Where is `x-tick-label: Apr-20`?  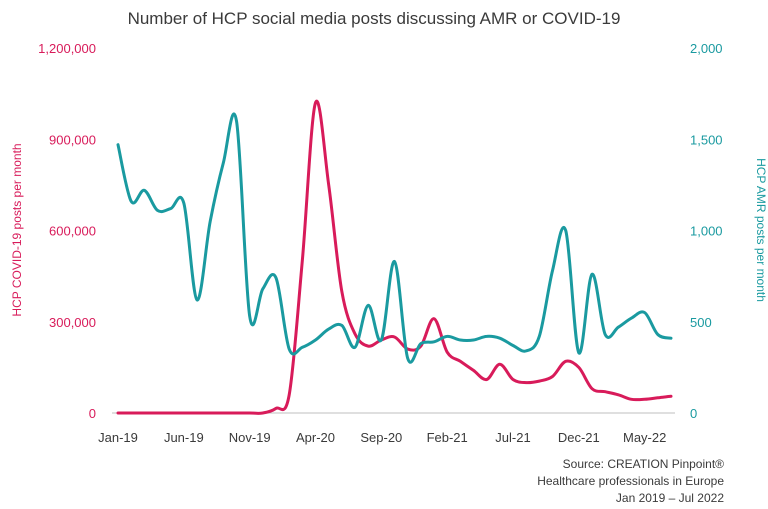
x-tick-label: Apr-20 is located at coordinates (315, 437).